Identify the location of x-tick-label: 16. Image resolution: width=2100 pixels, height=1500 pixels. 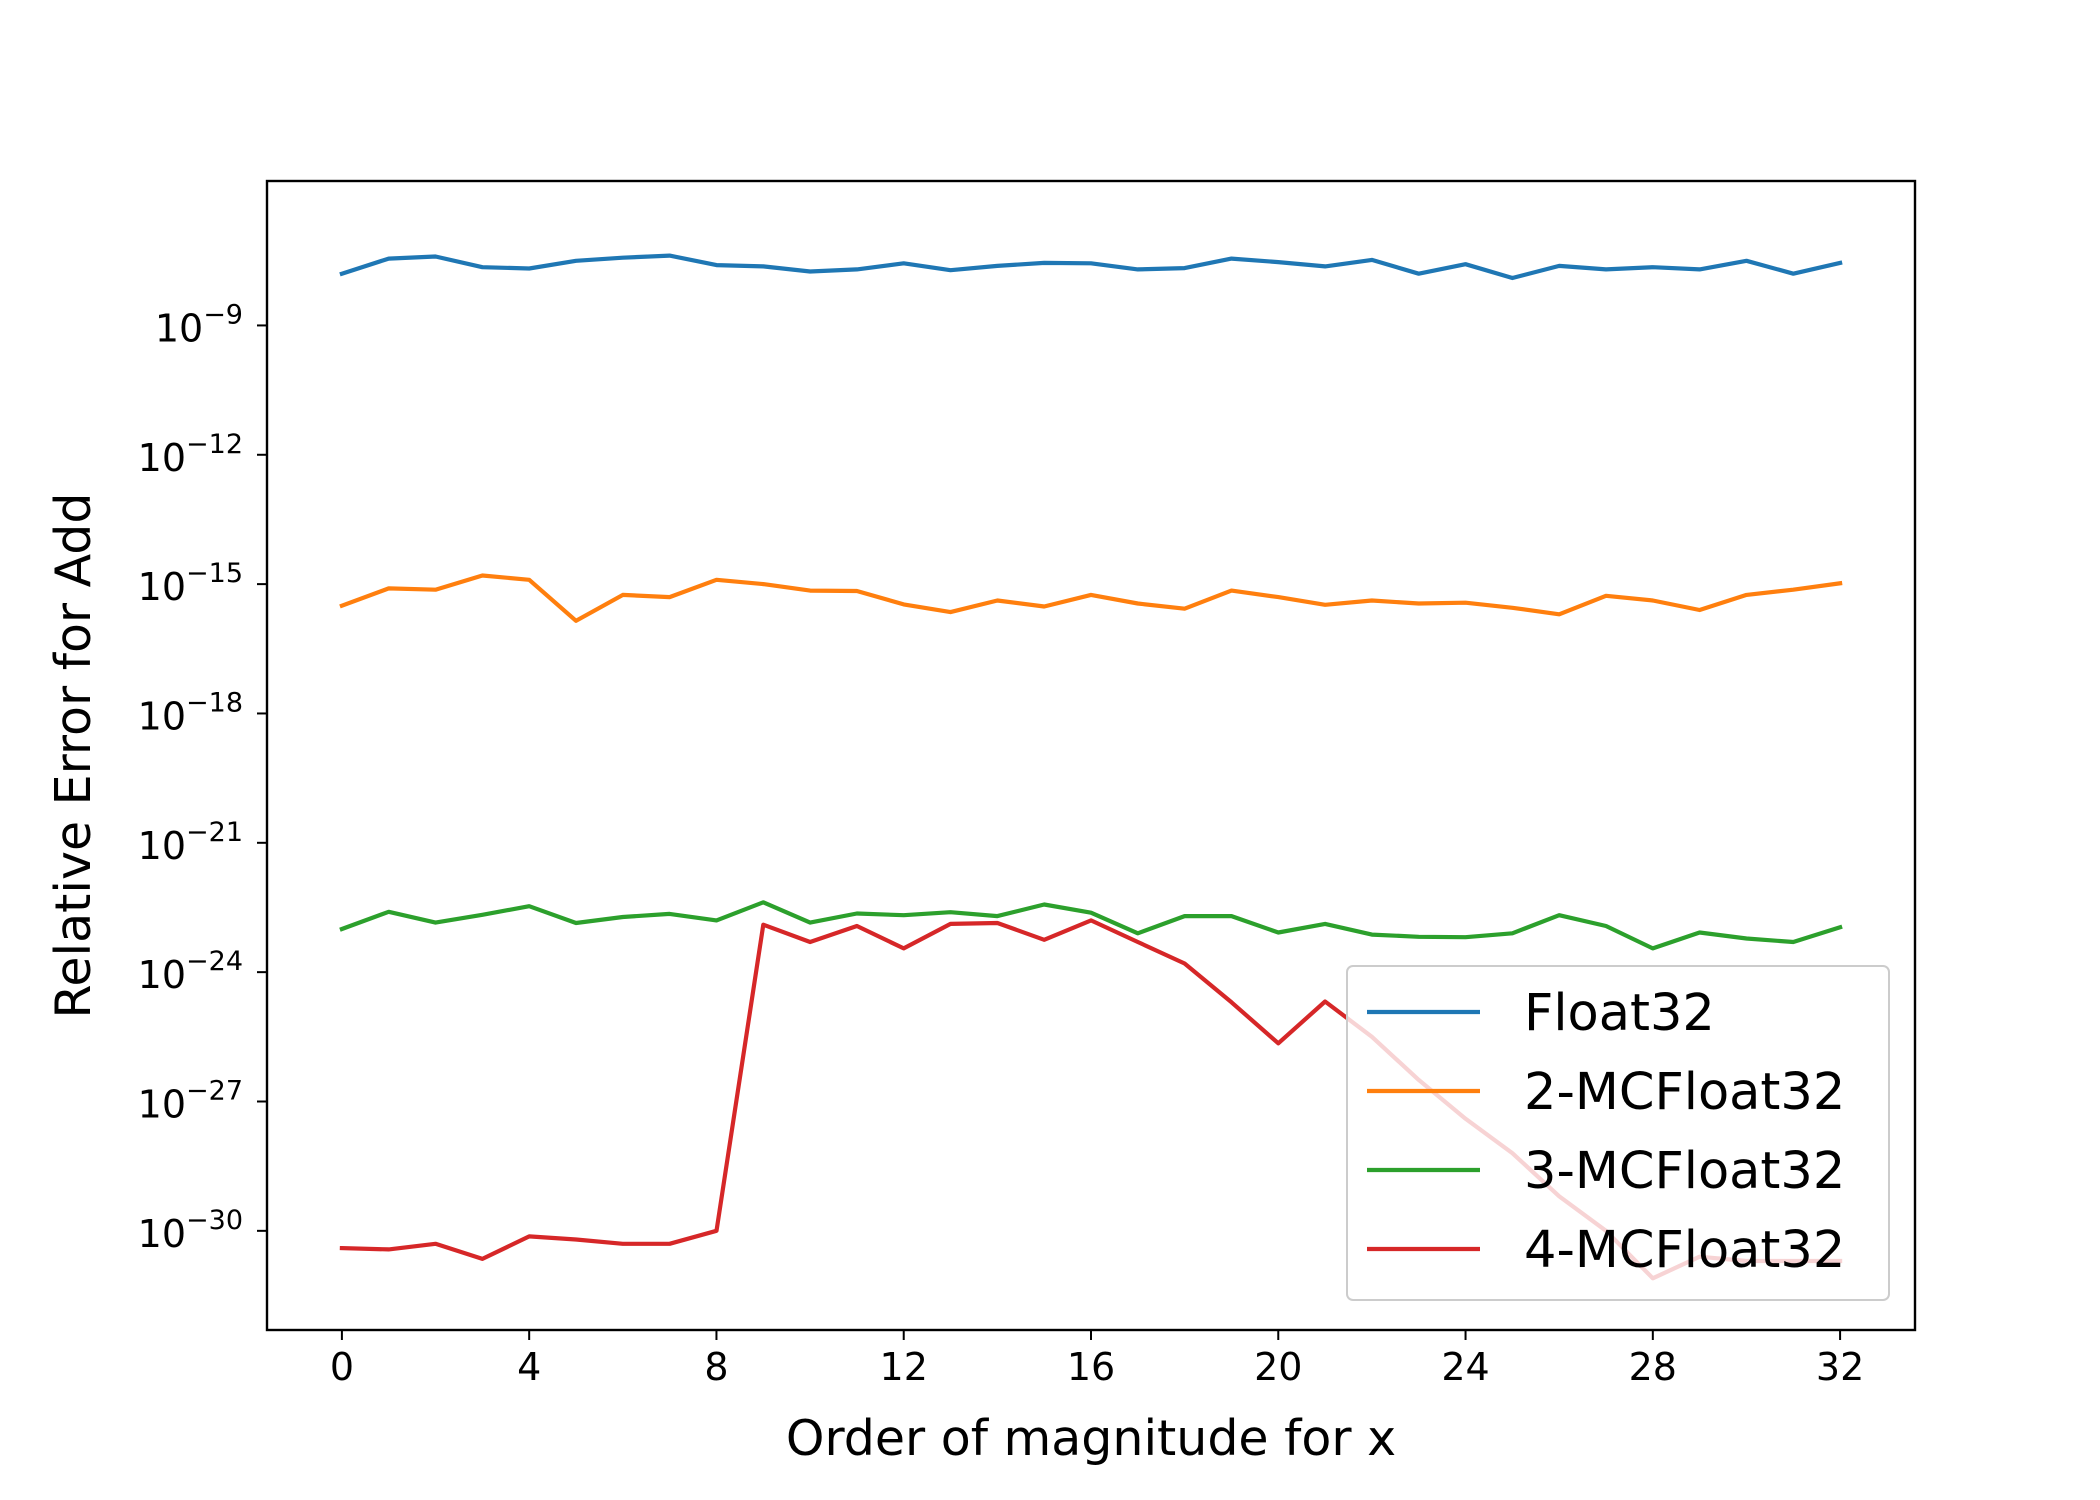
(1091, 1367).